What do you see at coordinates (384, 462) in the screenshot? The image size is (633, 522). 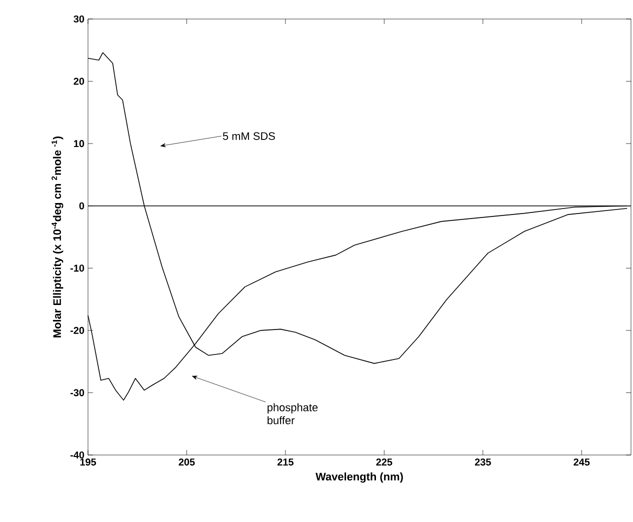 I see `x-tick-label: 225` at bounding box center [384, 462].